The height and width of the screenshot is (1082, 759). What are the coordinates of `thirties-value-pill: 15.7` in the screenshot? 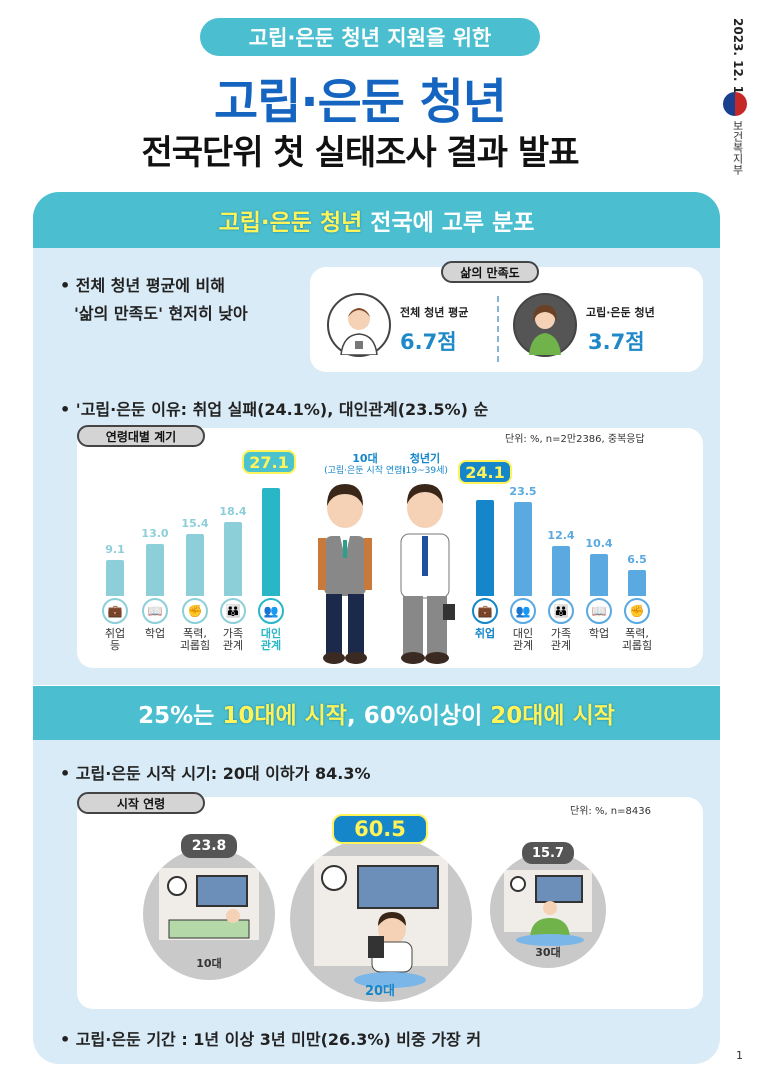 It's located at (548, 853).